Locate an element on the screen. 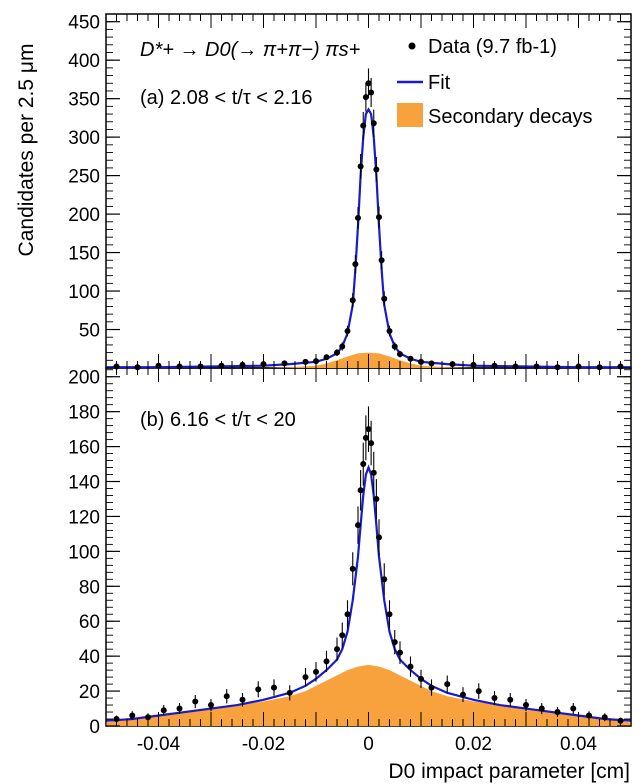  y-tick-label-a: 400 is located at coordinates (84, 61).